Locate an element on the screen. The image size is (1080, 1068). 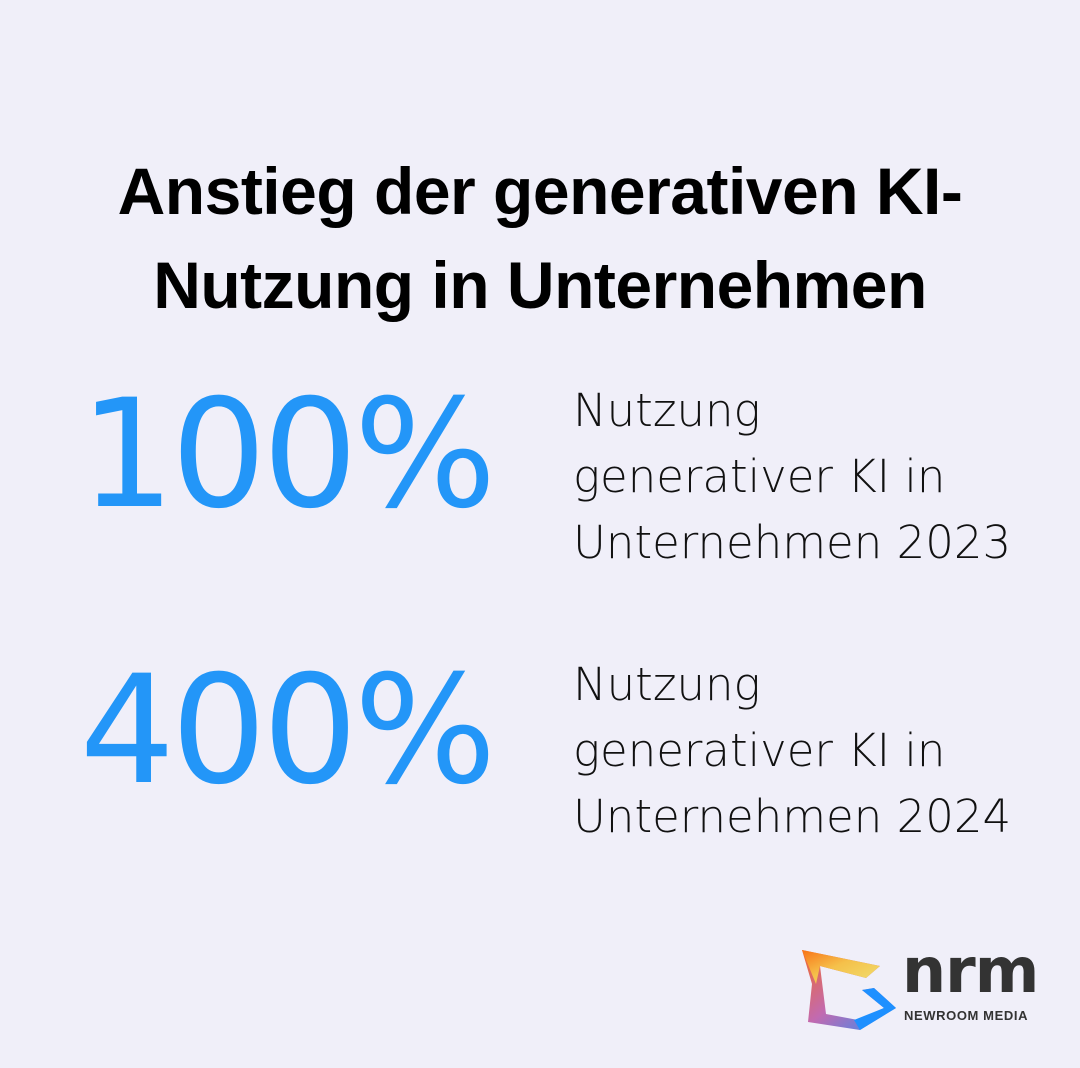
logo-wordmark: nrm is located at coordinates (970, 970).